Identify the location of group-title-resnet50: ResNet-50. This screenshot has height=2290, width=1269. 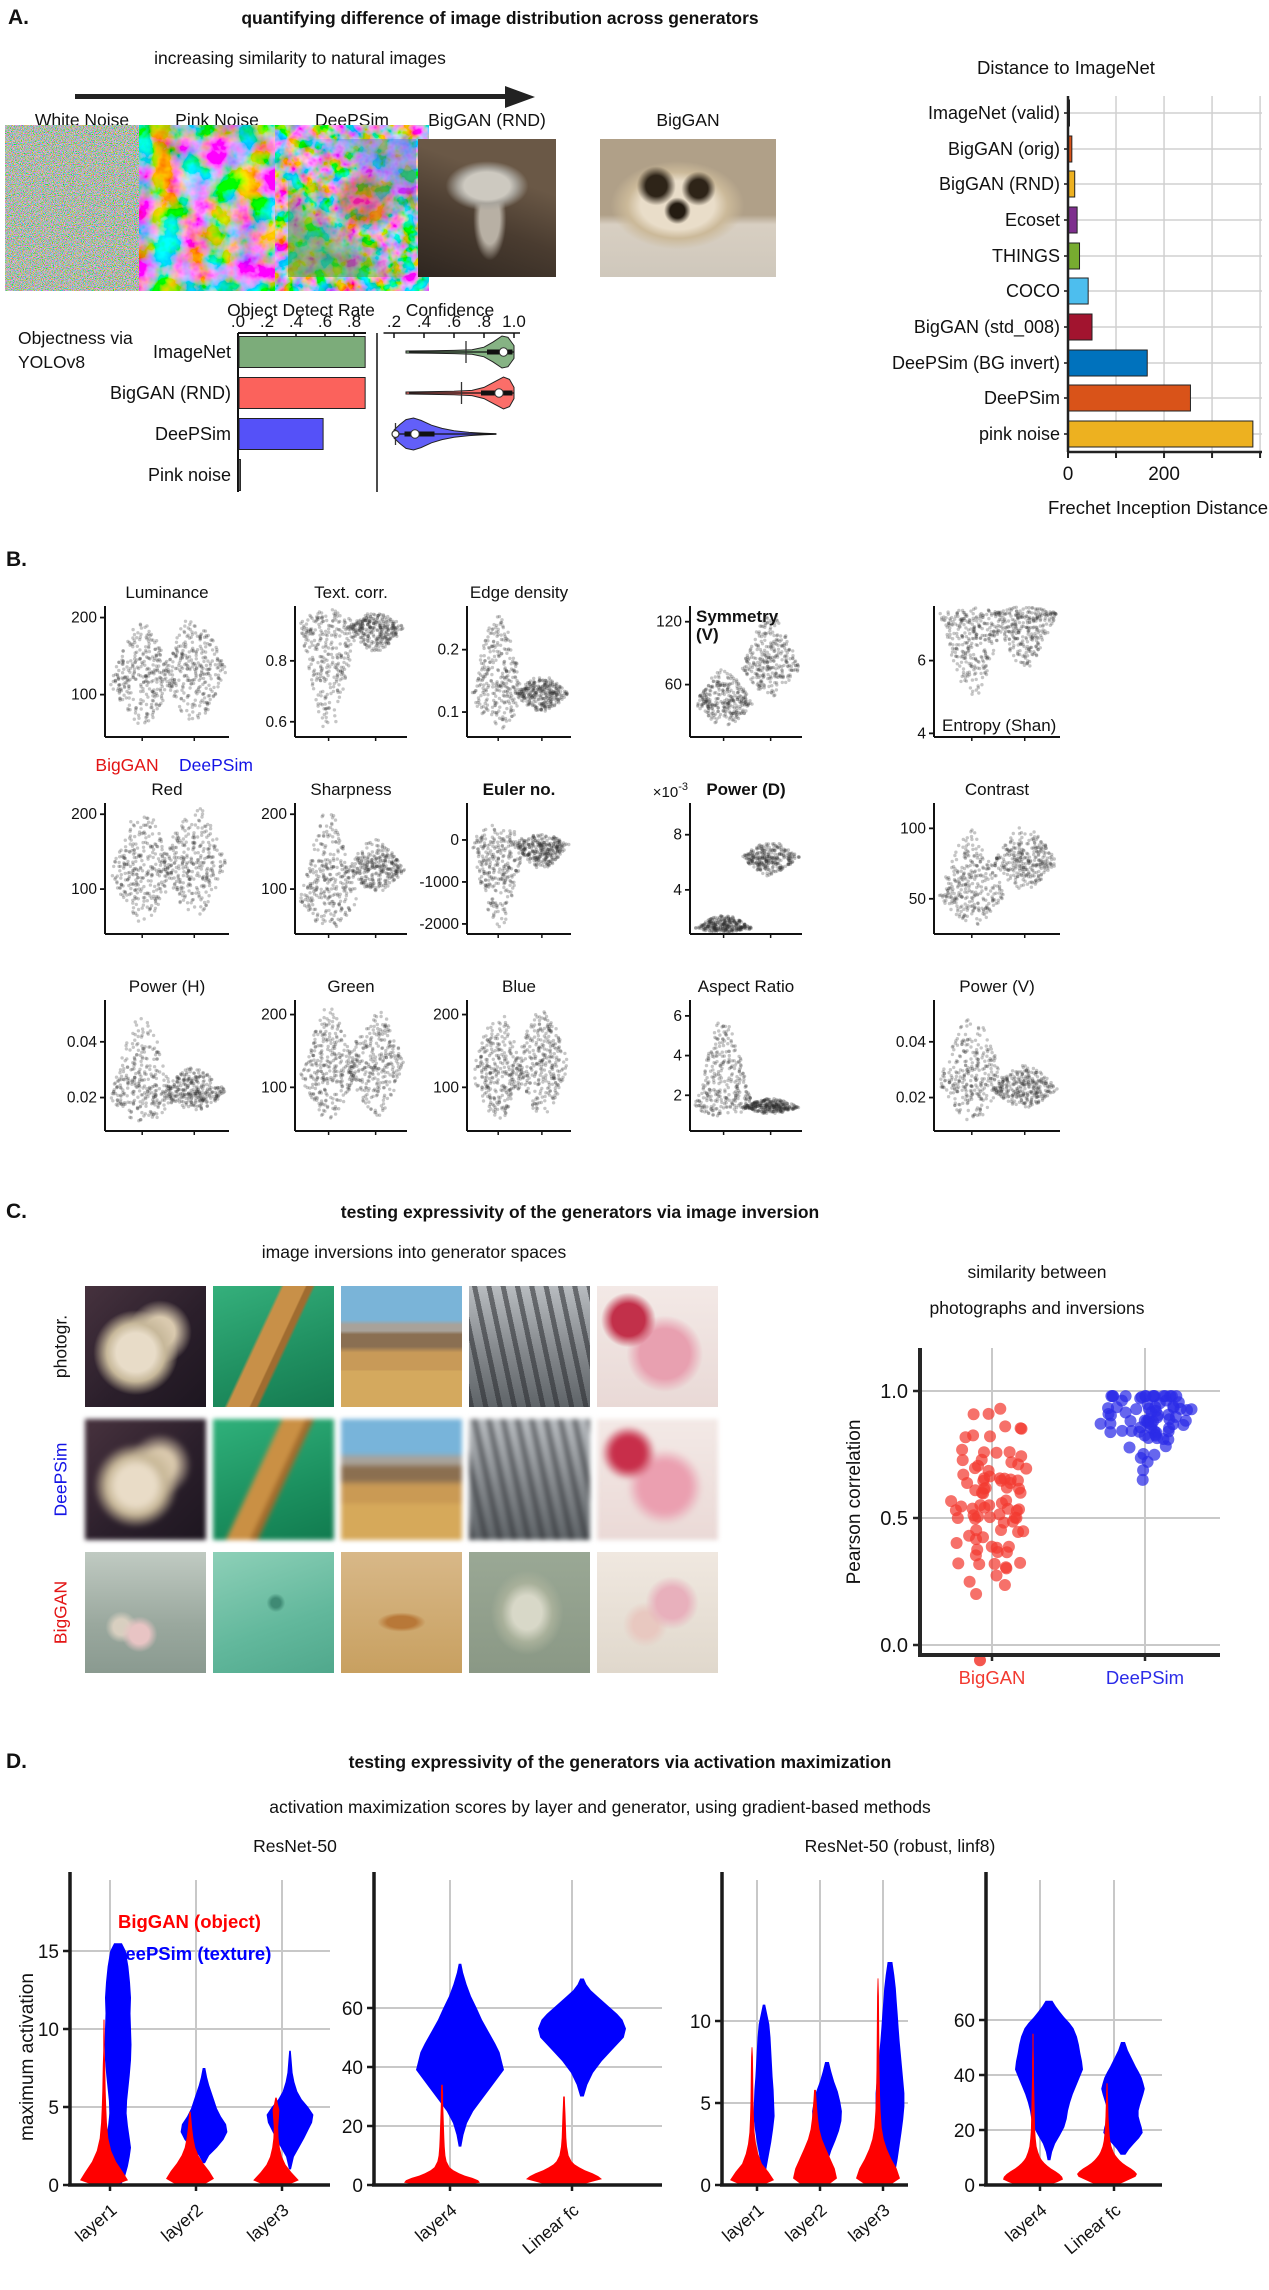
(295, 1846).